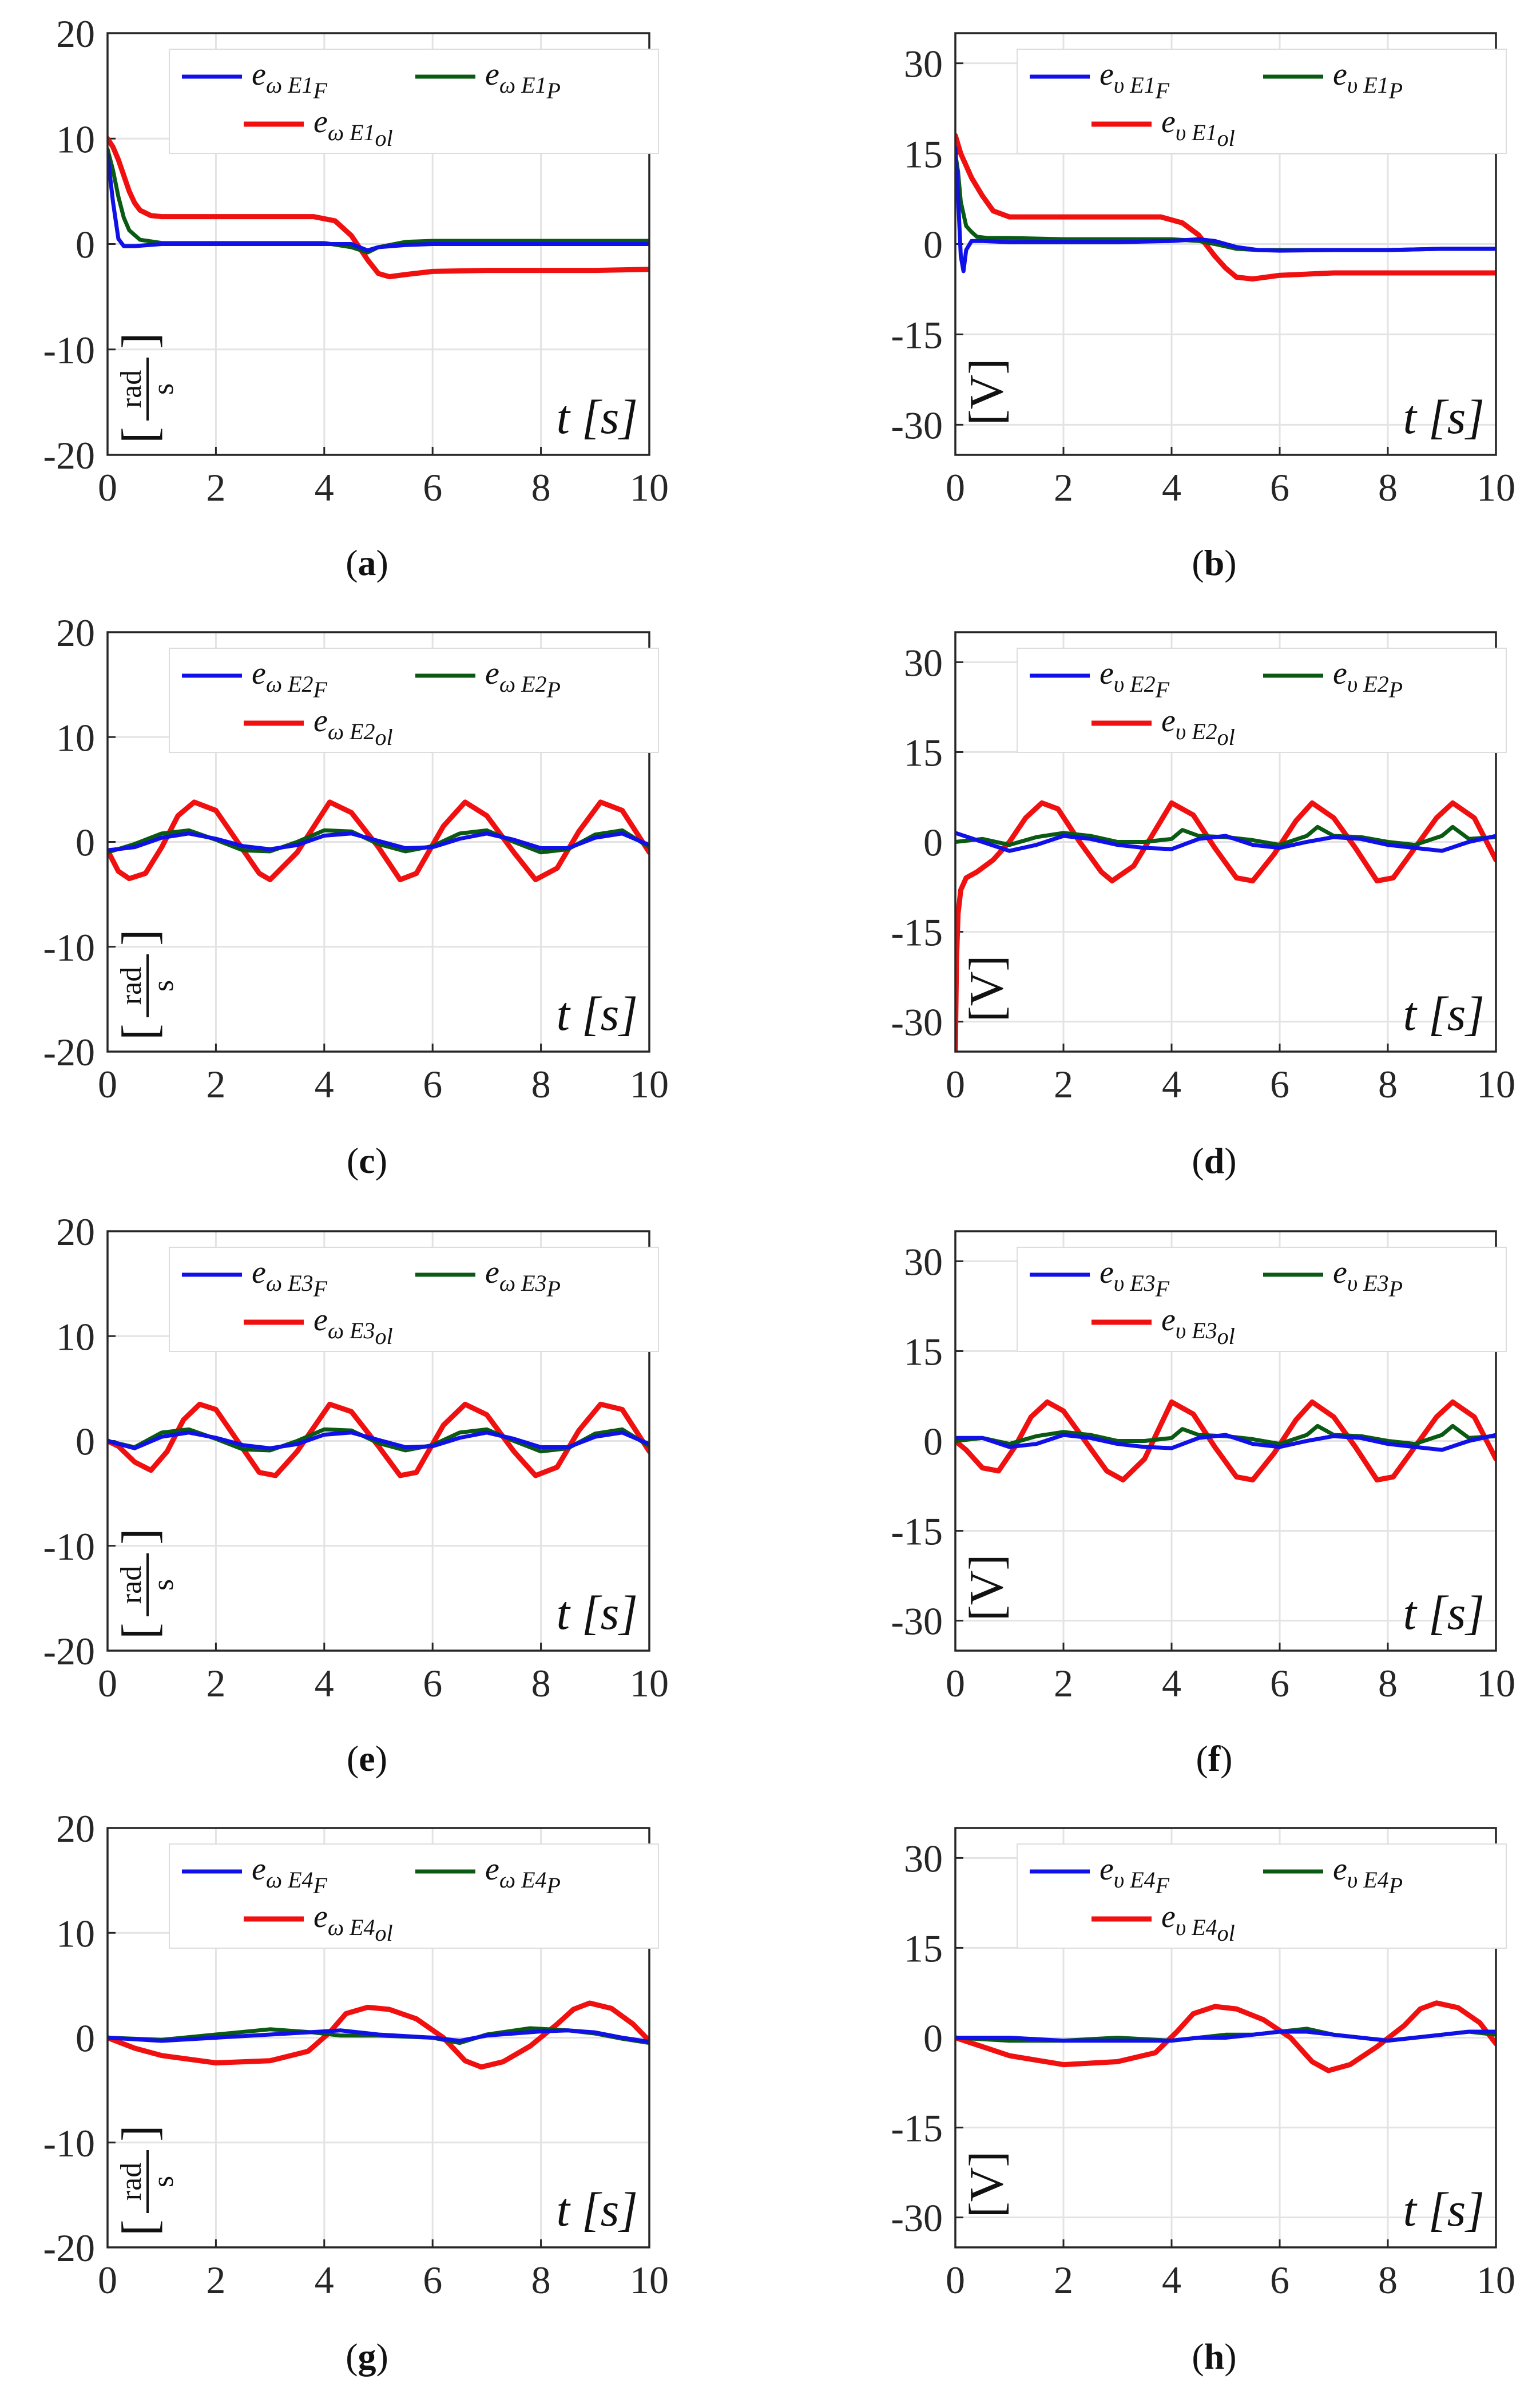 Image resolution: width=1540 pixels, height=2399 pixels. I want to click on panel-caption: (g), so click(367, 2356).